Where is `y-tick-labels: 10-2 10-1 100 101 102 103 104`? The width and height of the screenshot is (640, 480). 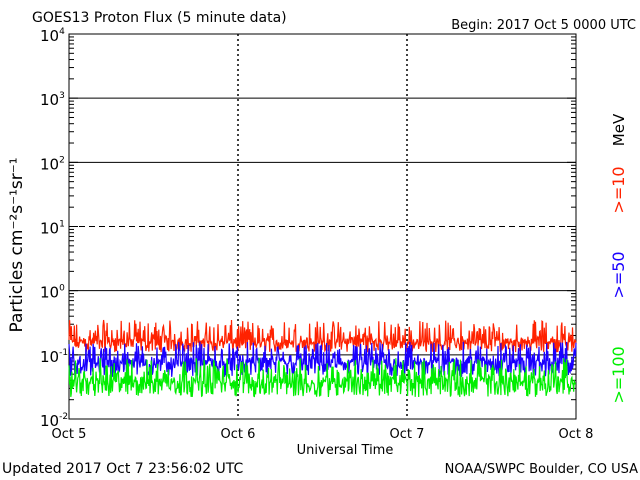
y-tick-labels: 10-2 10-1 100 101 102 103 104 is located at coordinates (54, 228).